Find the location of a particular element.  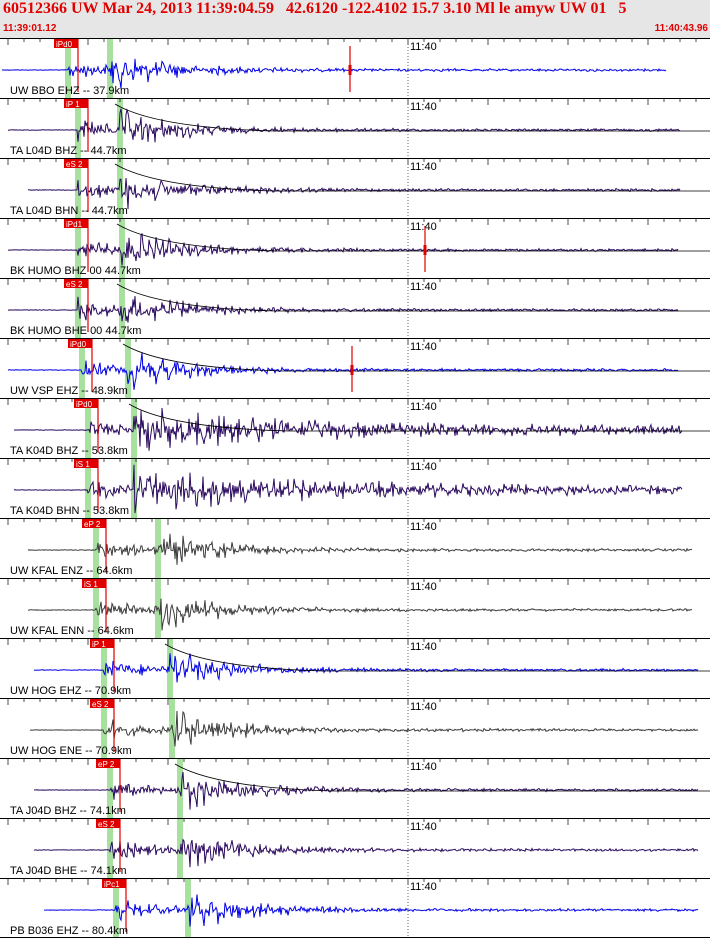

trace-row: 11:40 iPd1 BK HUMO BHZ 00 44.7km is located at coordinates (355, 248).